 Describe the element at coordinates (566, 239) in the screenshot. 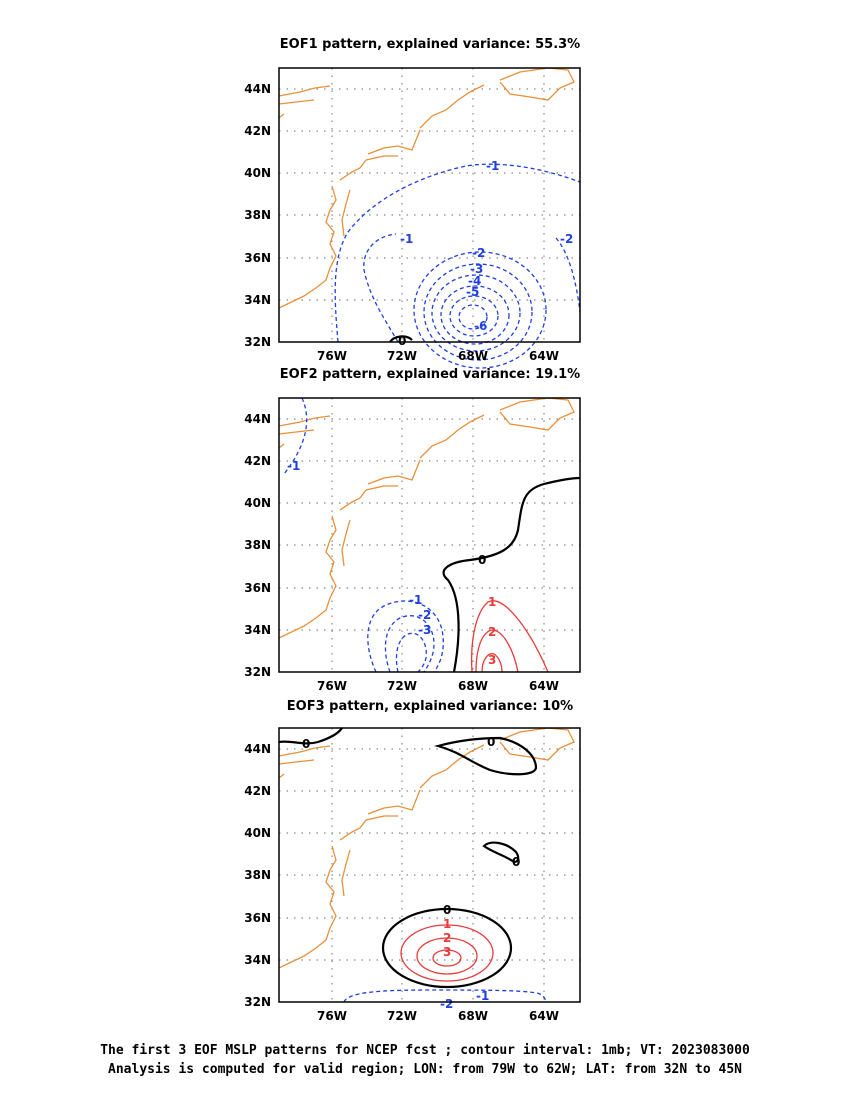

I see `eof1-label-east-minus2: -2` at that location.